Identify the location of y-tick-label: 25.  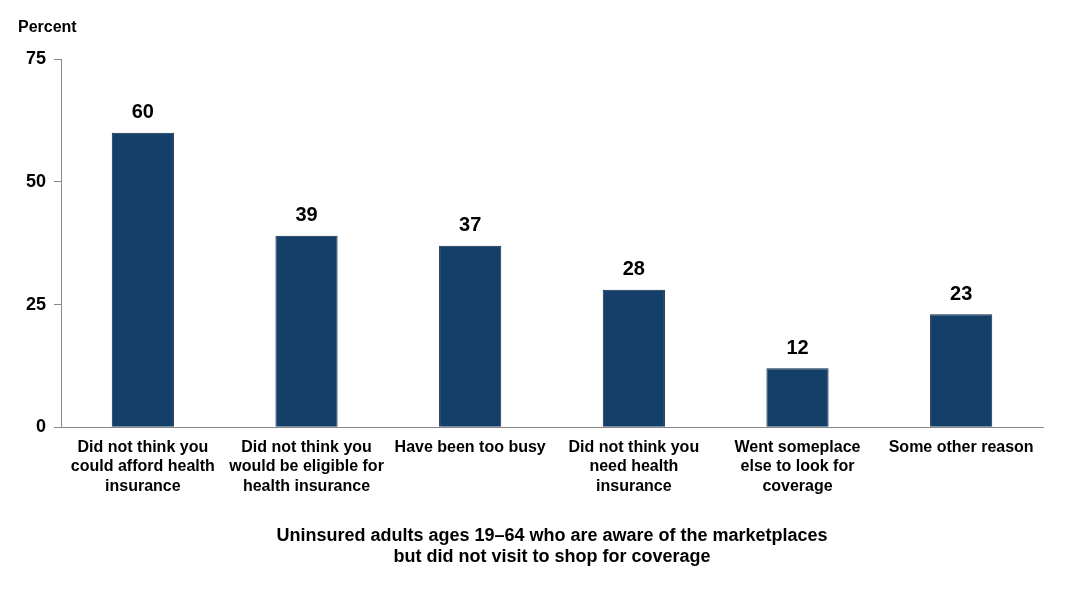
(36, 303).